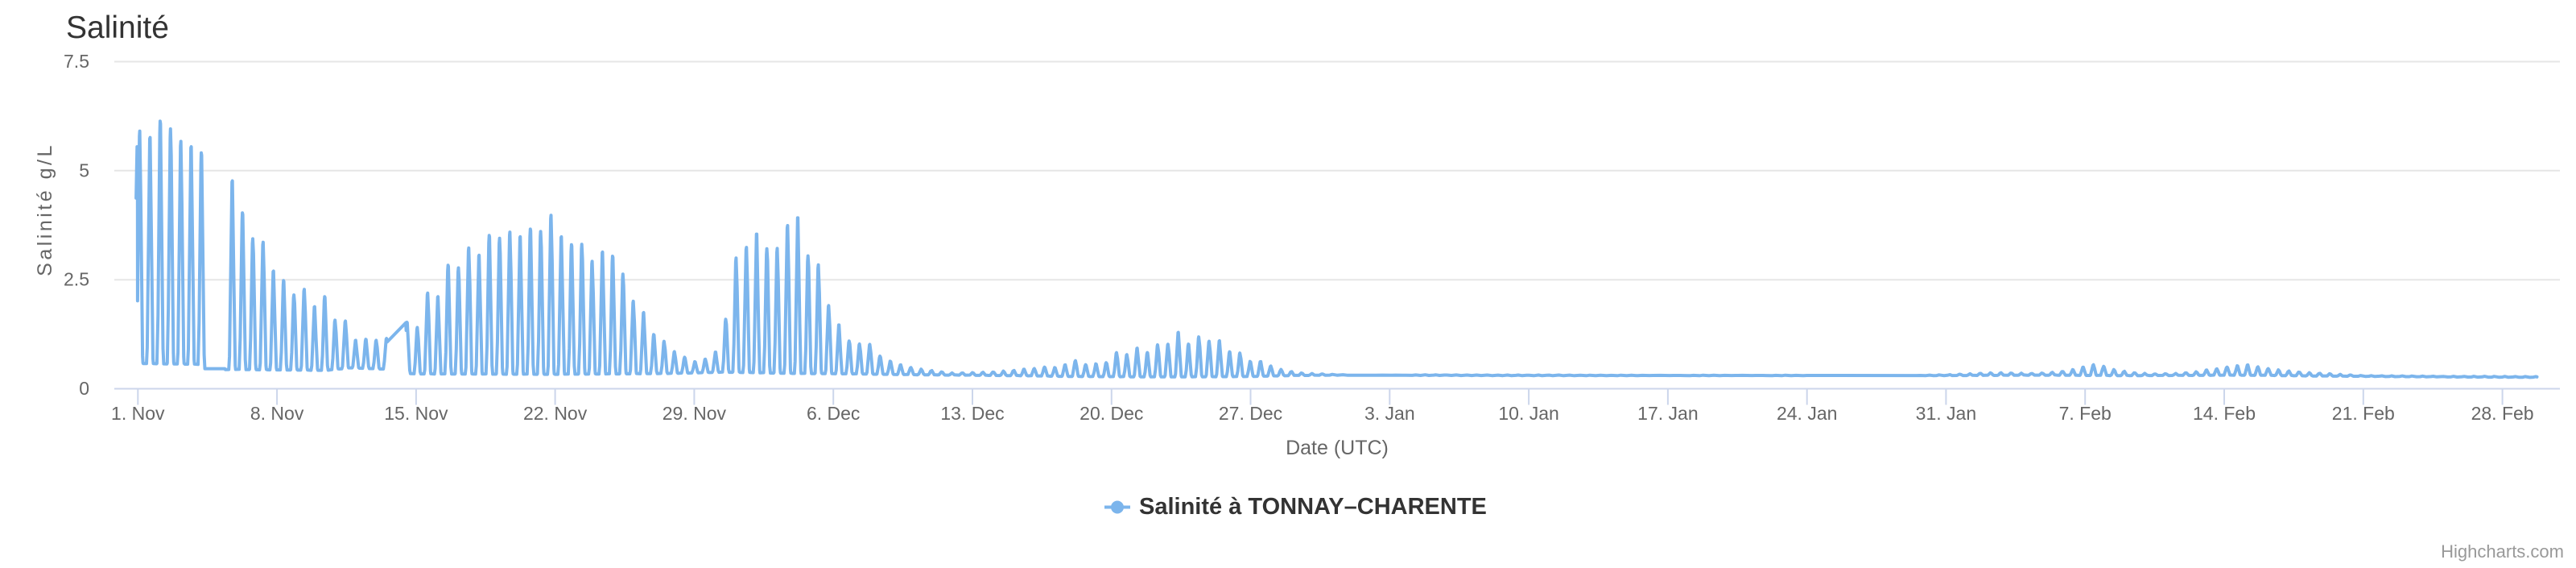 The image size is (2576, 568). What do you see at coordinates (1250, 413) in the screenshot?
I see `svg-text: 27. Dec` at bounding box center [1250, 413].